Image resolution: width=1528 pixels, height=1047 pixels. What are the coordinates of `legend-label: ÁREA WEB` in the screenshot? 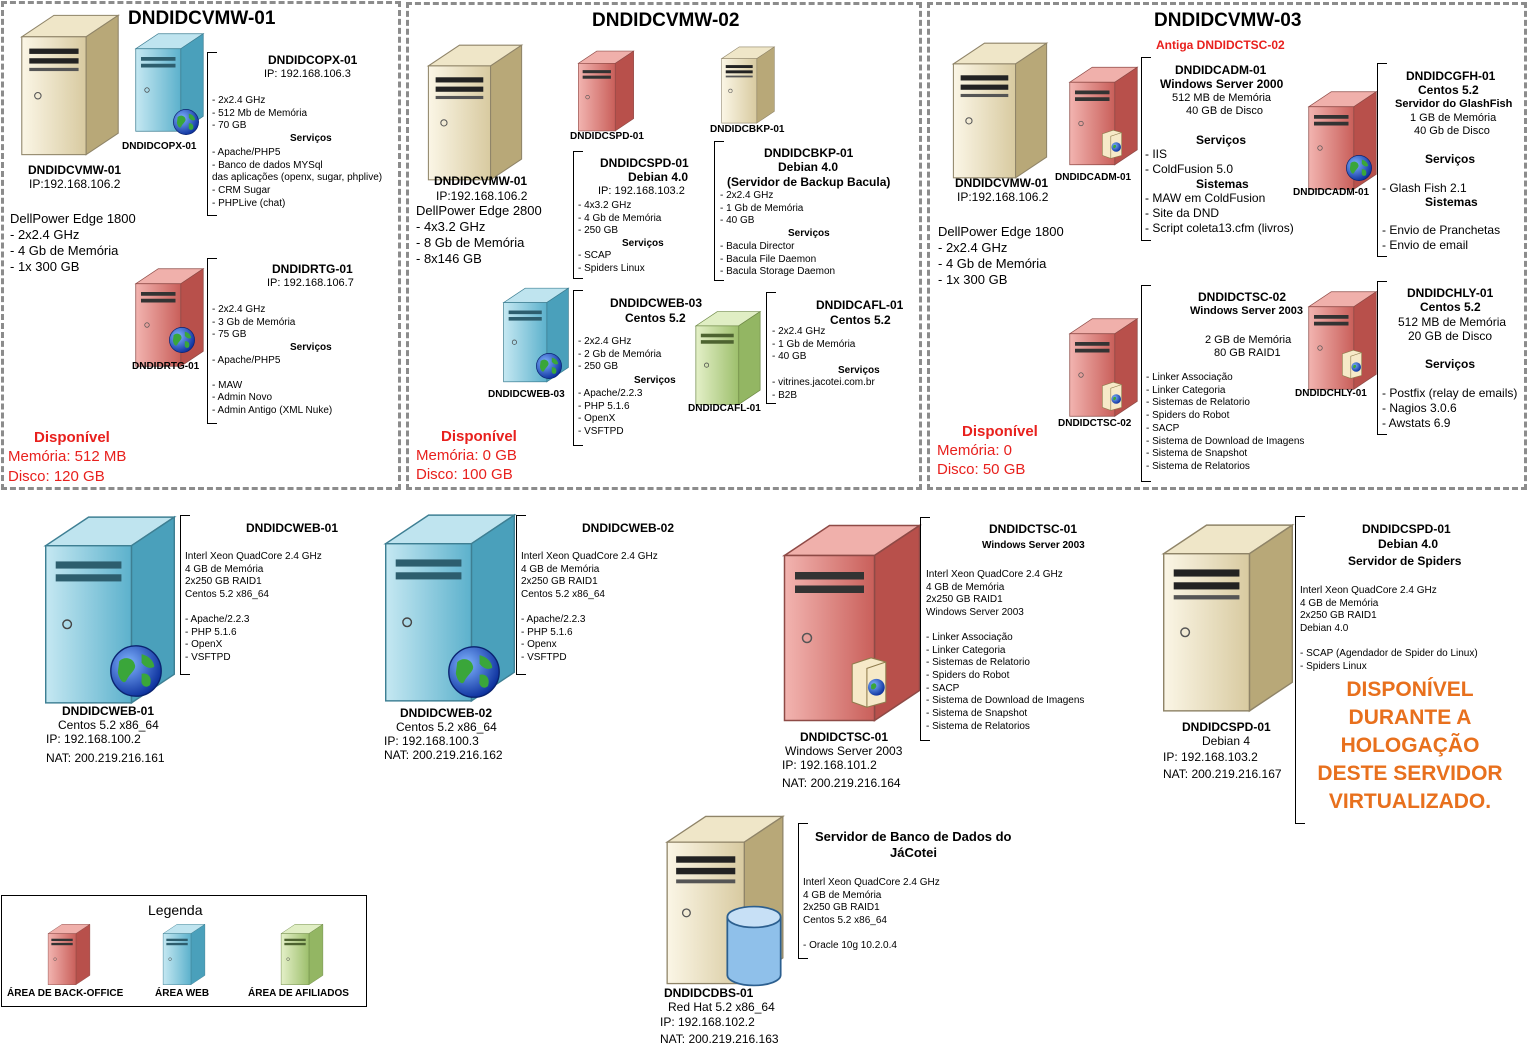 It's located at (182, 993).